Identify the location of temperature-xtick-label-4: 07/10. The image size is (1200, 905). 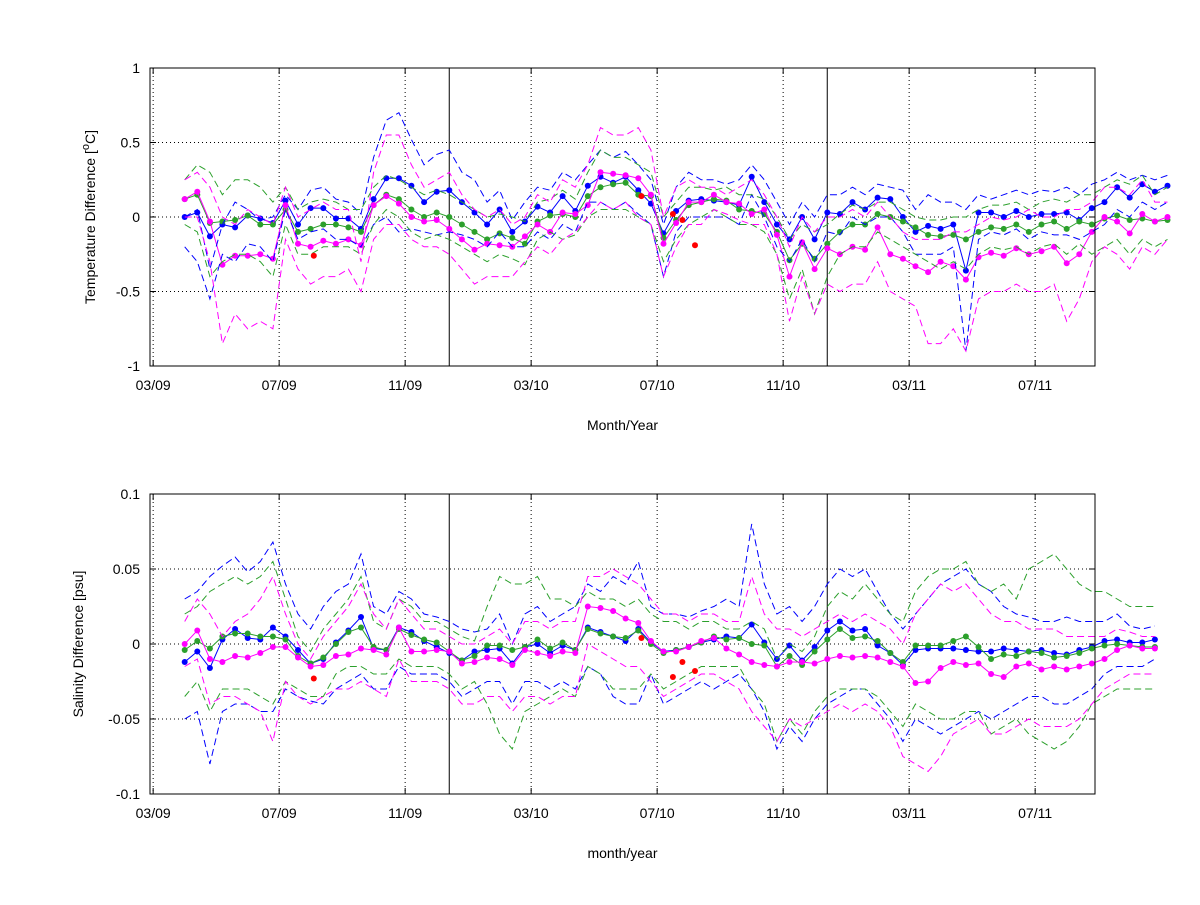
(657, 385).